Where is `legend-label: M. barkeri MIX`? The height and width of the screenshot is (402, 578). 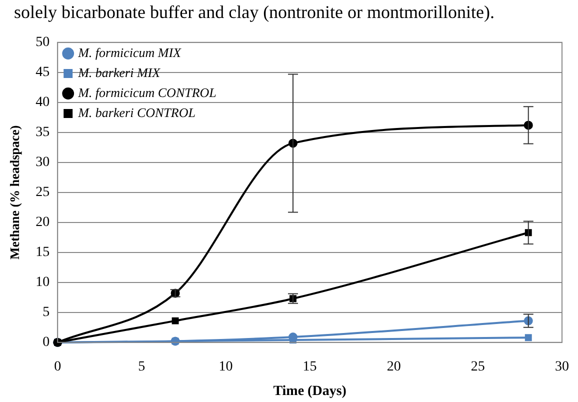
legend-label: M. barkeri MIX is located at coordinates (119, 72).